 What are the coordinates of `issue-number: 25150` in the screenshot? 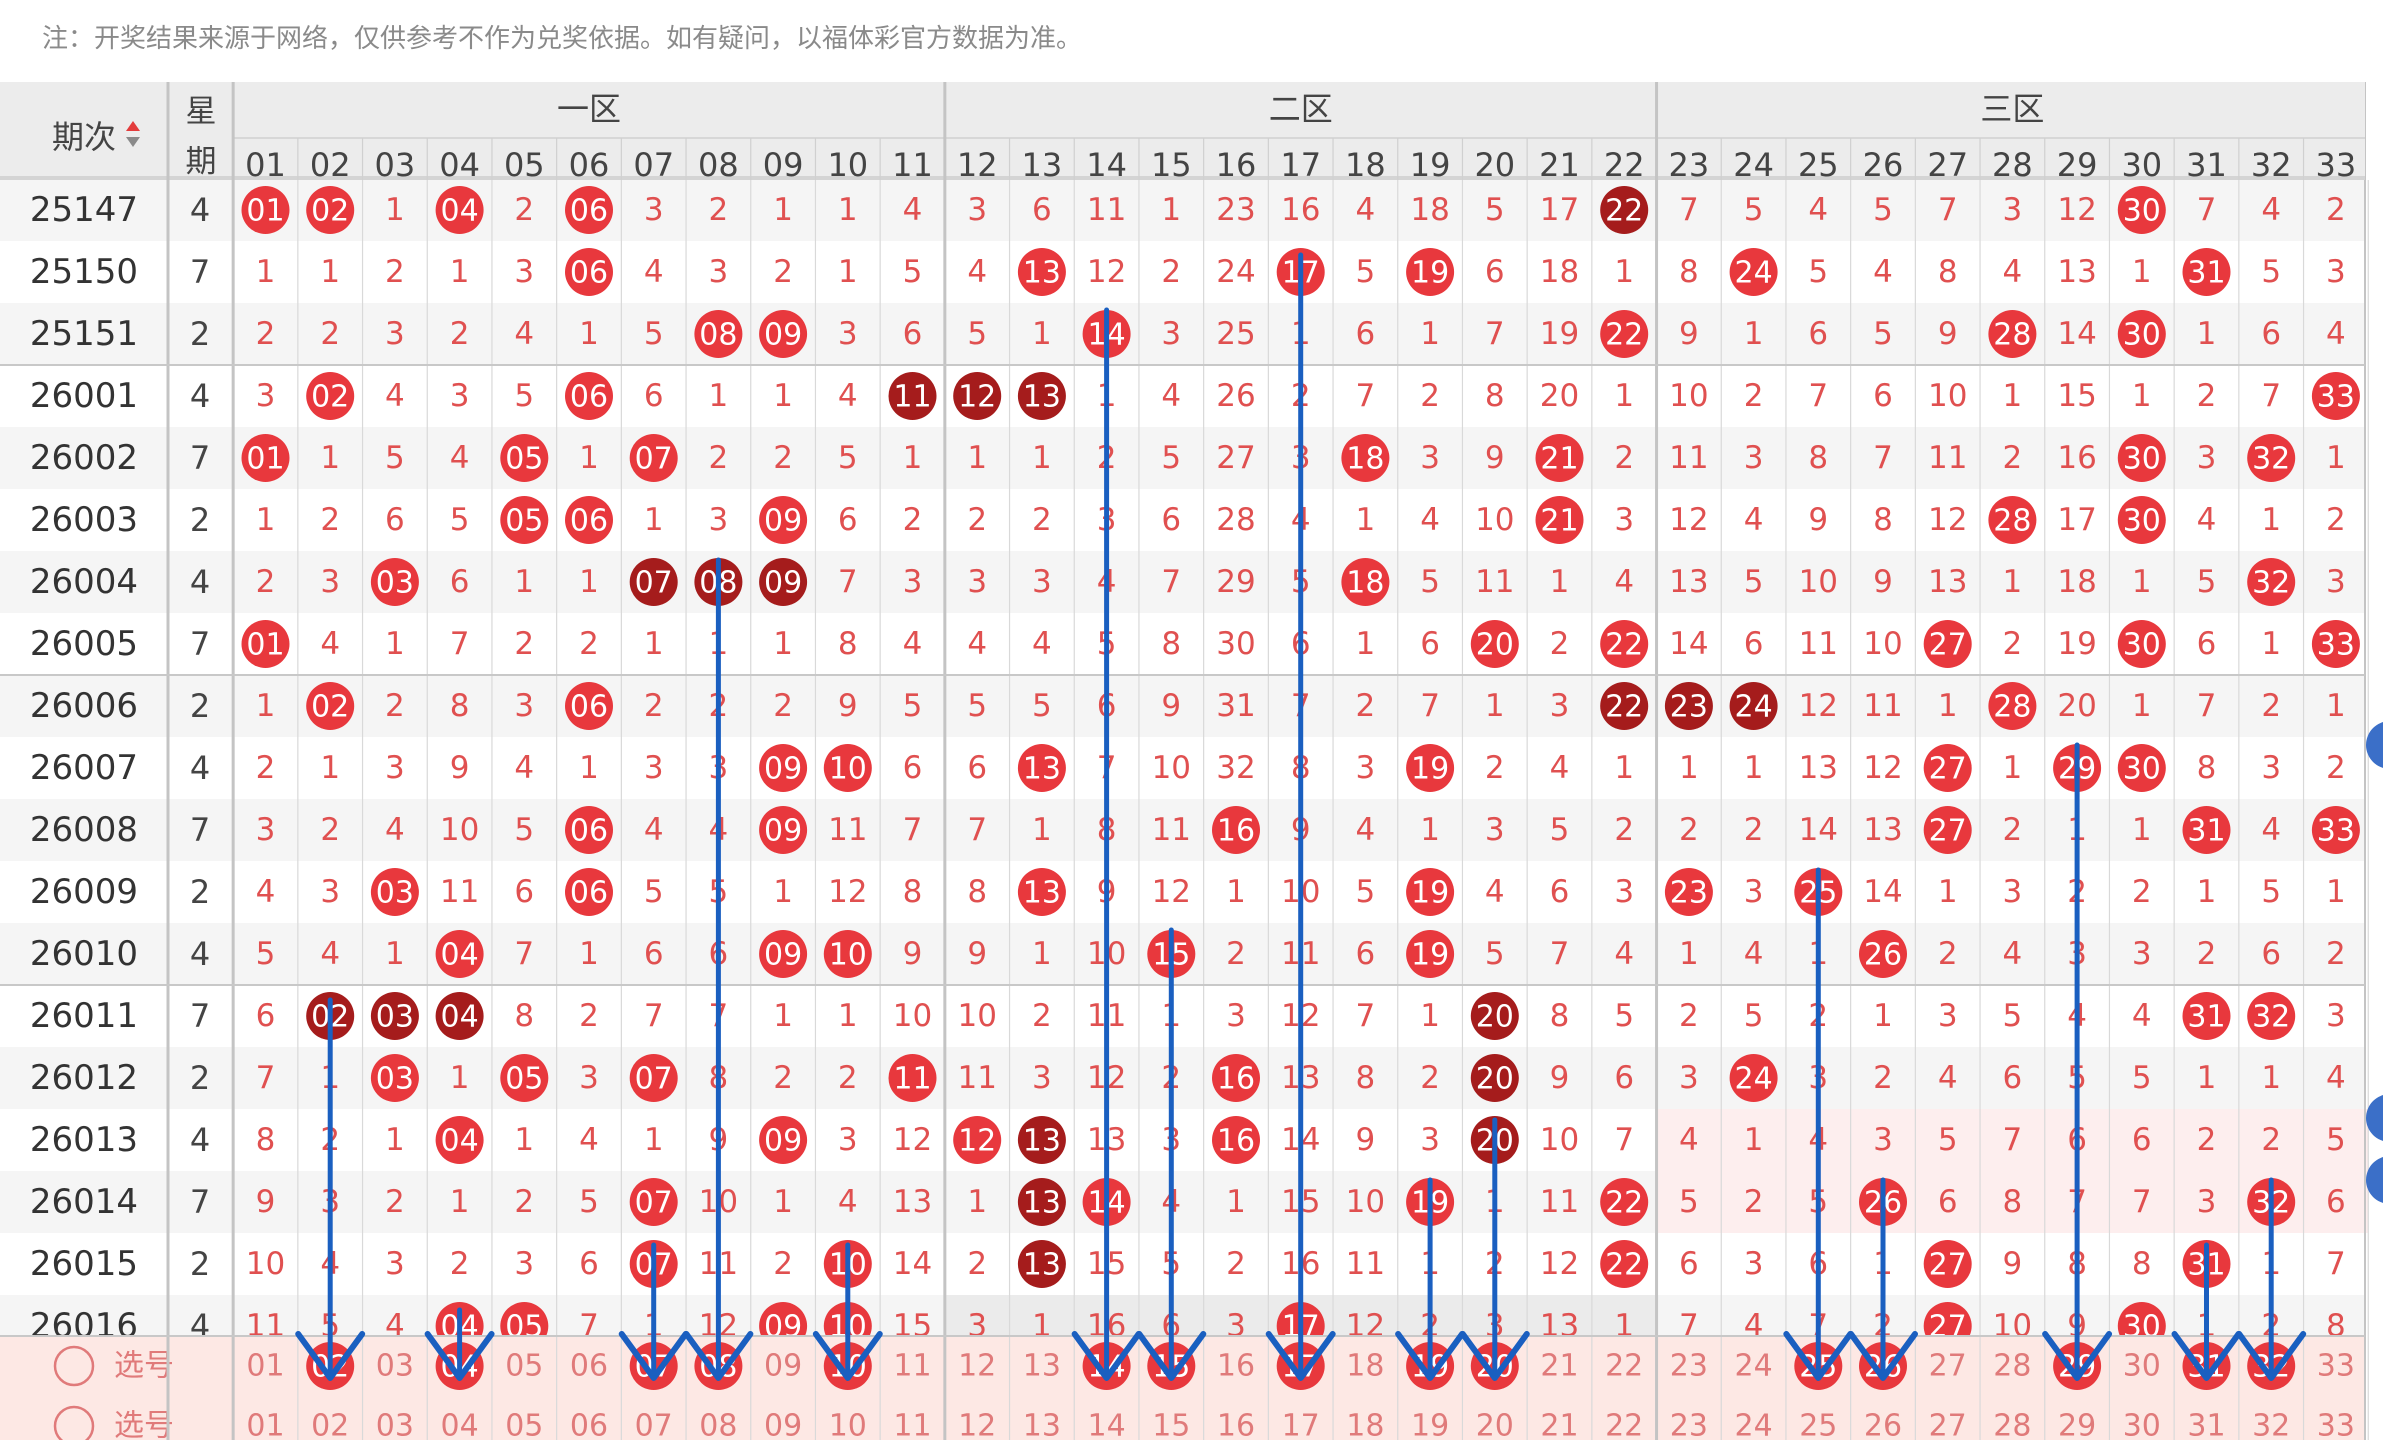 It's located at (84, 272).